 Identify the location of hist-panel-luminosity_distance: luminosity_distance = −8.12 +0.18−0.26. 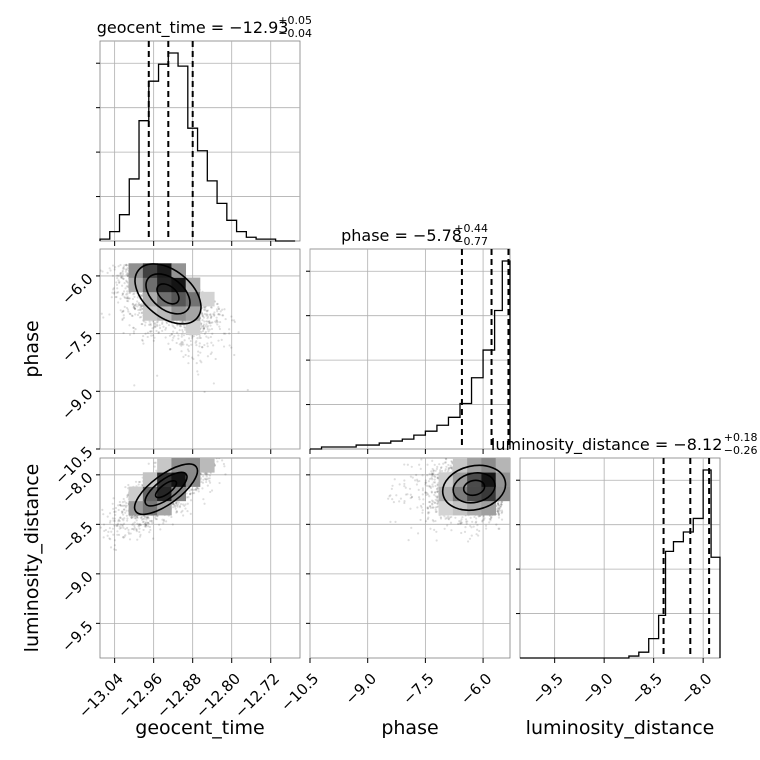
(624, 547).